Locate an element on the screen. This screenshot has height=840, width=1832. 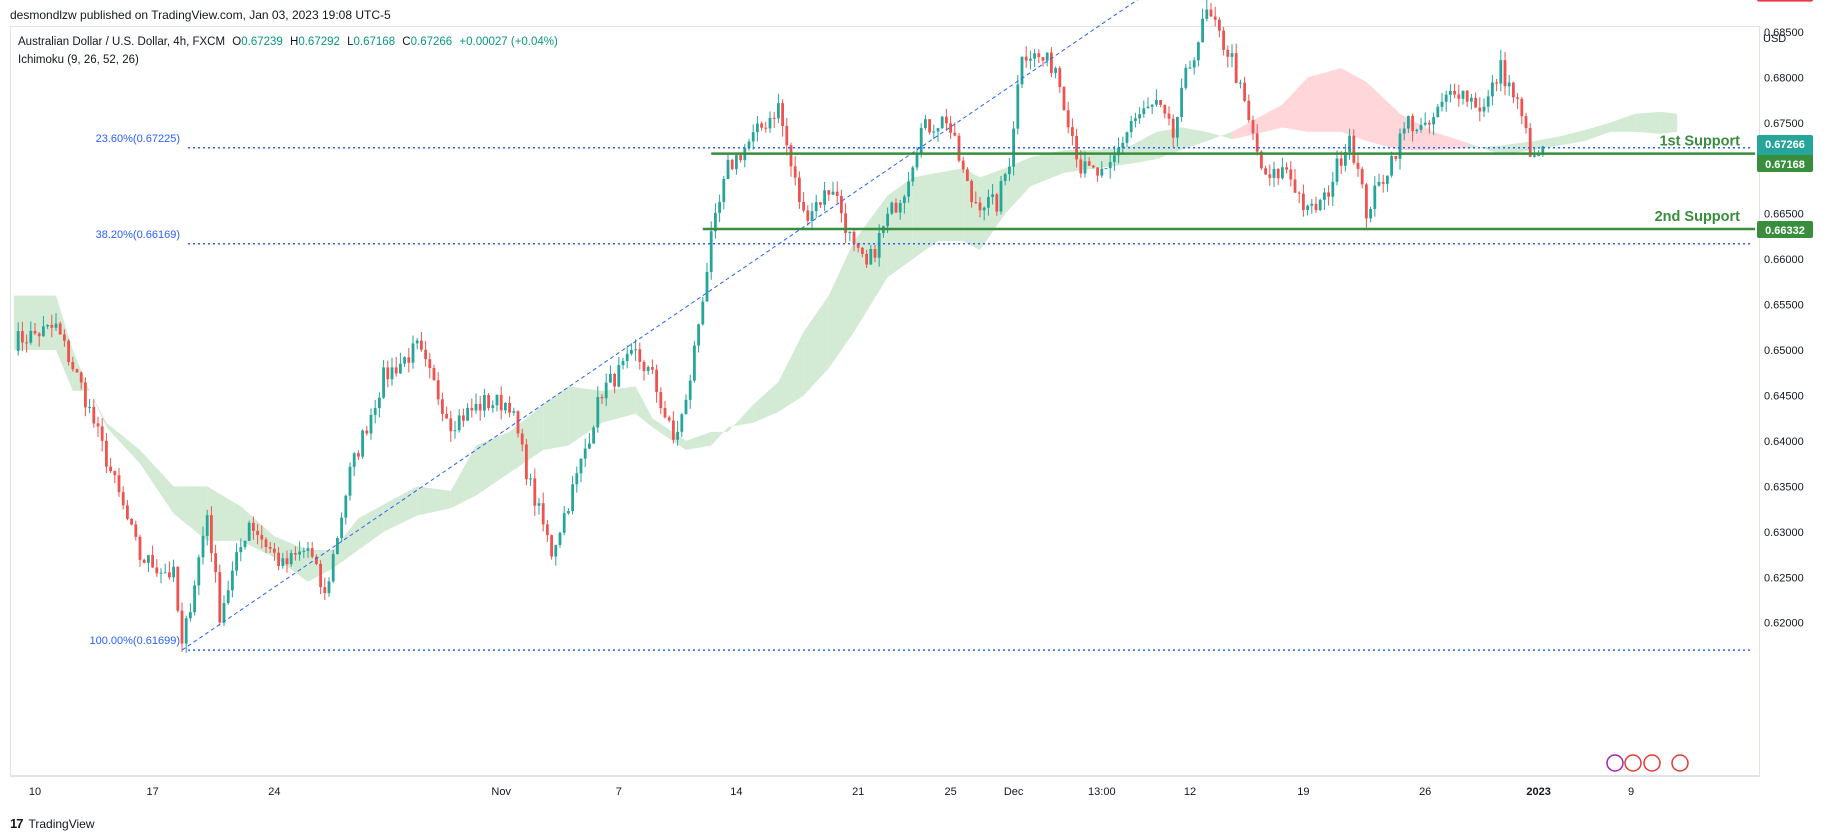
x-tick-label: 12 is located at coordinates (1190, 792).